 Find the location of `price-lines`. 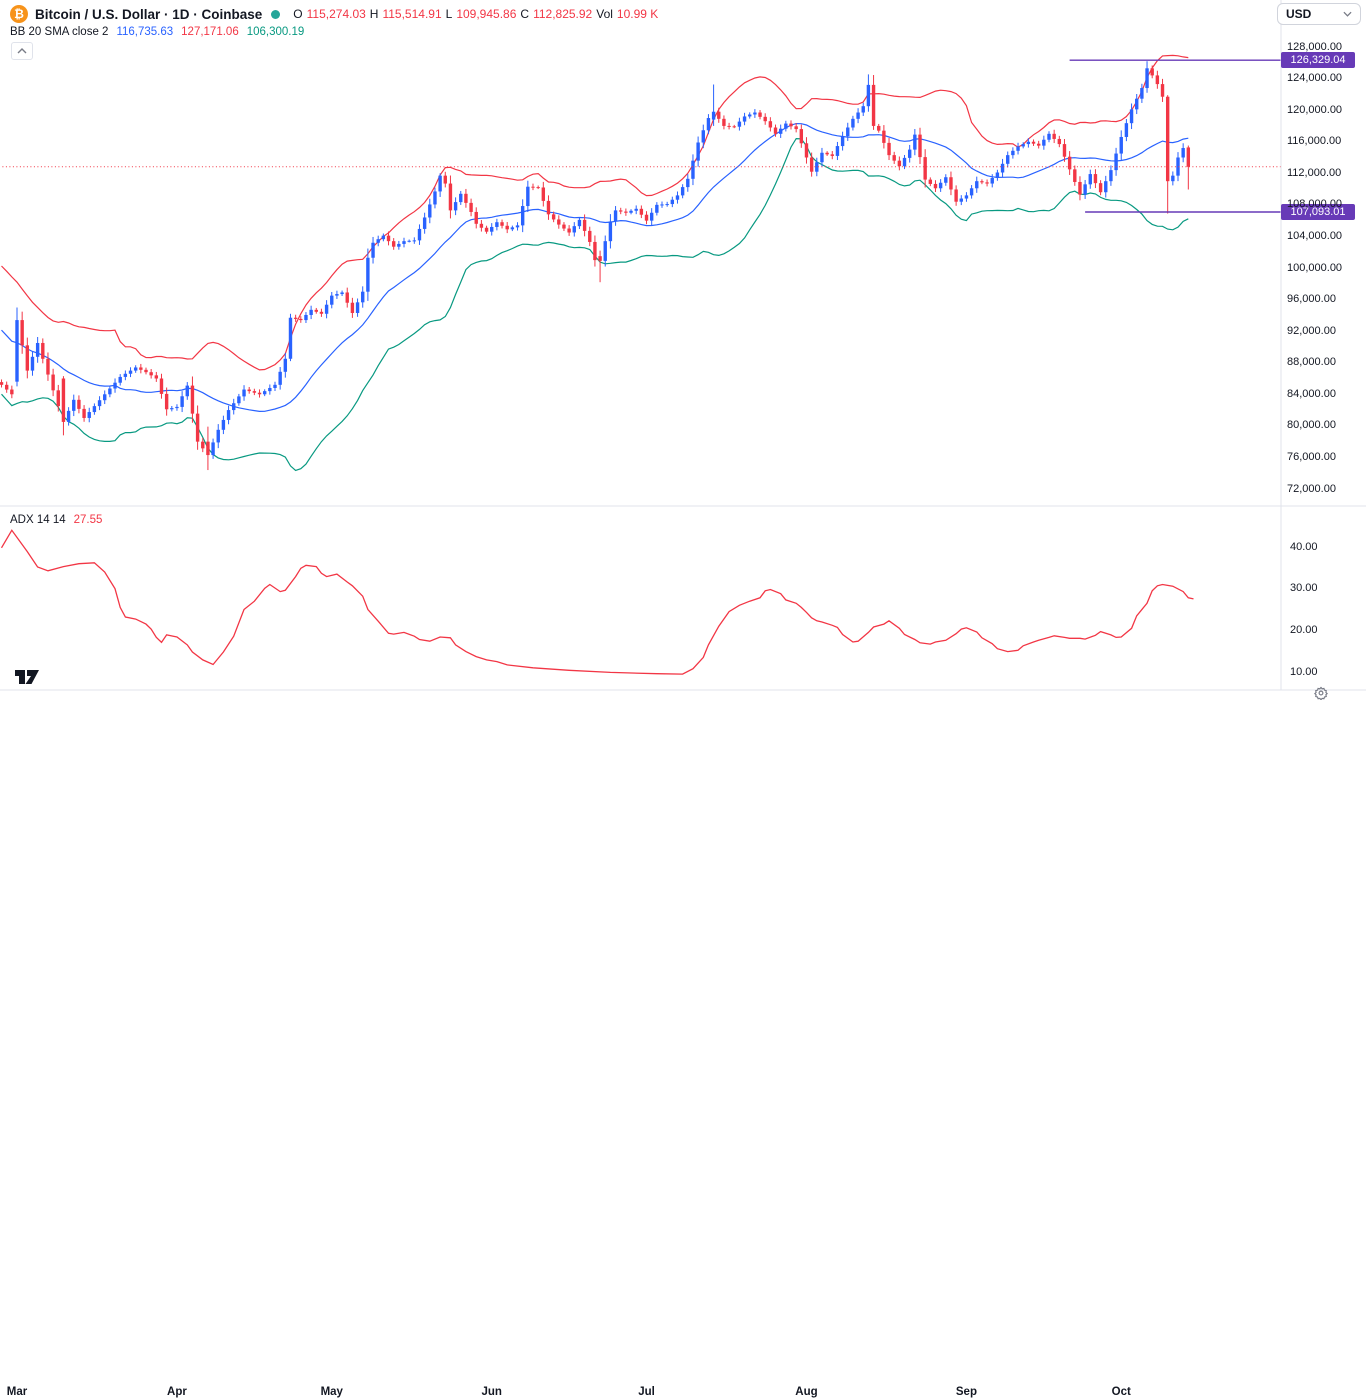

price-lines is located at coordinates (640, 136).